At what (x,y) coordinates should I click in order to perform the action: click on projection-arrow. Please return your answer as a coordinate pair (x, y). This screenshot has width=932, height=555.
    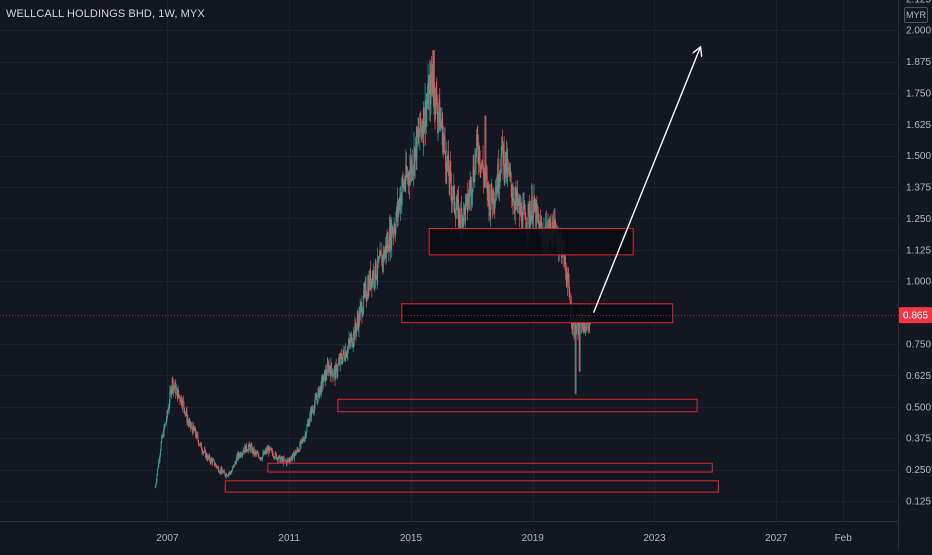
    Looking at the image, I should click on (646, 180).